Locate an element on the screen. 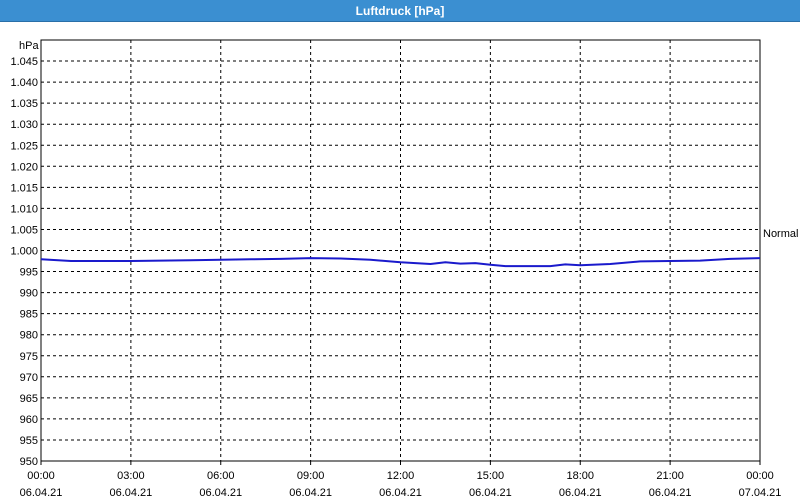  chart-title: Luftdruck [hPa] is located at coordinates (400, 11).